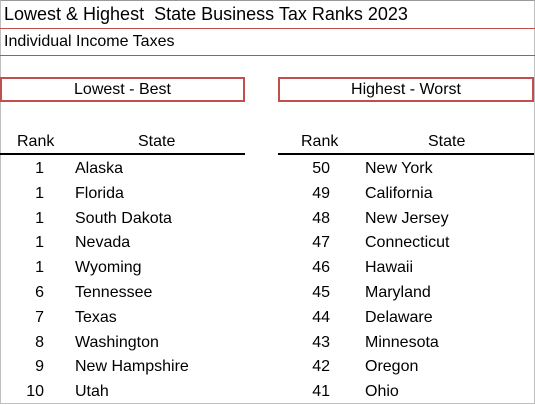 This screenshot has height=405, width=535. I want to click on table-row: 1 Wyoming 46 Hawaii, so click(267, 268).